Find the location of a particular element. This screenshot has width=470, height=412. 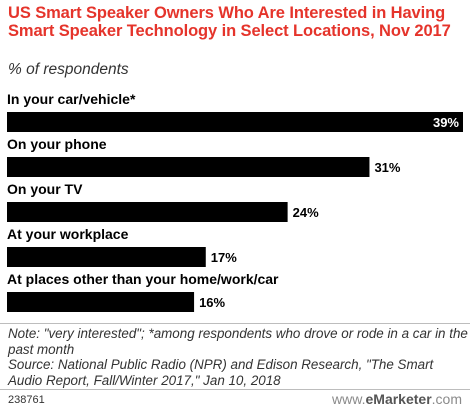

brand-suffix: .com is located at coordinates (446, 399).